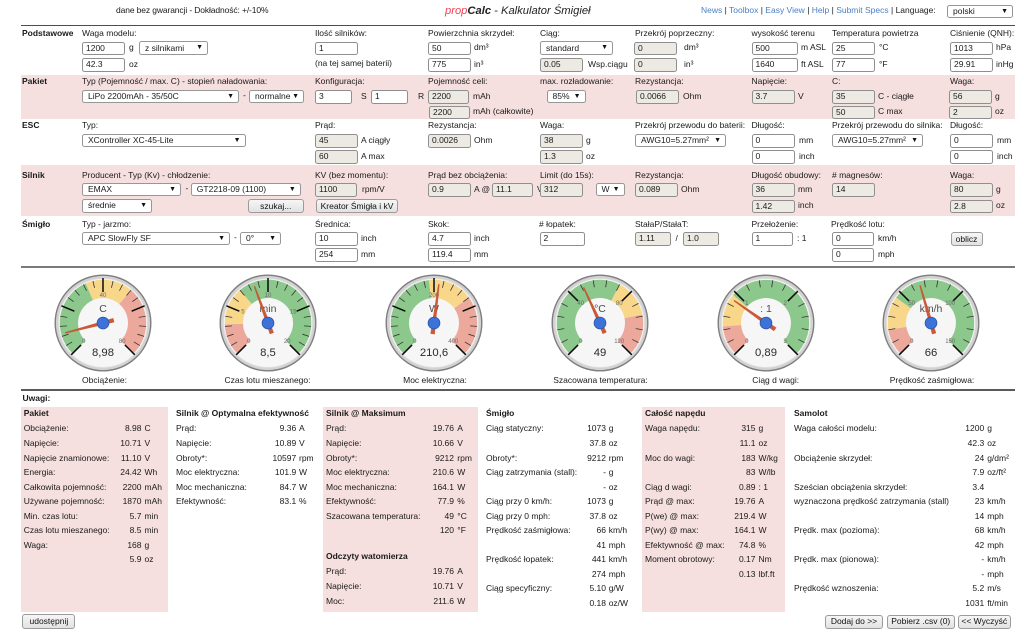 The image size is (1024, 633). What do you see at coordinates (293, 312) in the screenshot?
I see `svg-text: 15` at bounding box center [293, 312].